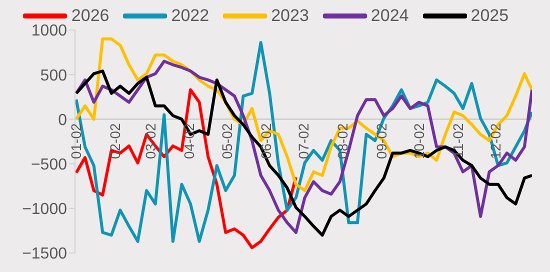 The image size is (550, 272). Describe the element at coordinates (49, 165) in the screenshot. I see `y-tick-label: −500` at that location.